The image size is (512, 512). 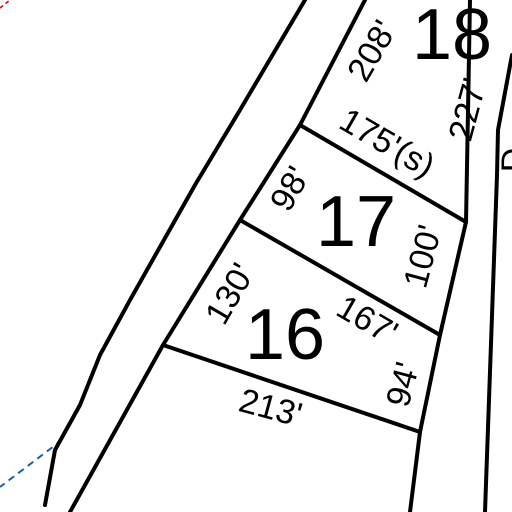 I want to click on blue-dashed-line, so click(x=31, y=463).